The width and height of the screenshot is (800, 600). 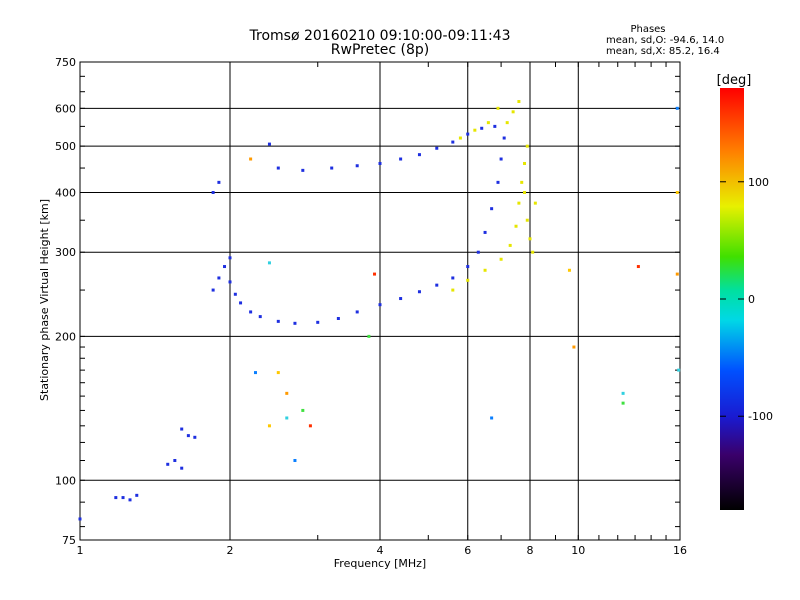 What do you see at coordinates (751, 299) in the screenshot?
I see `colorbar-tick-label: 0` at bounding box center [751, 299].